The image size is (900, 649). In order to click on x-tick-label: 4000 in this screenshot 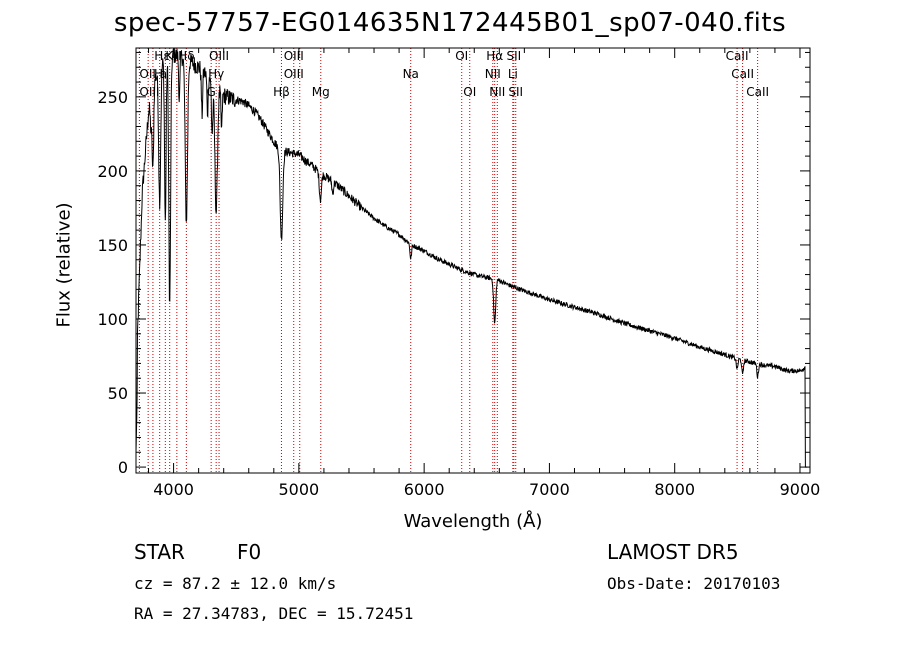, I will do `click(173, 489)`.